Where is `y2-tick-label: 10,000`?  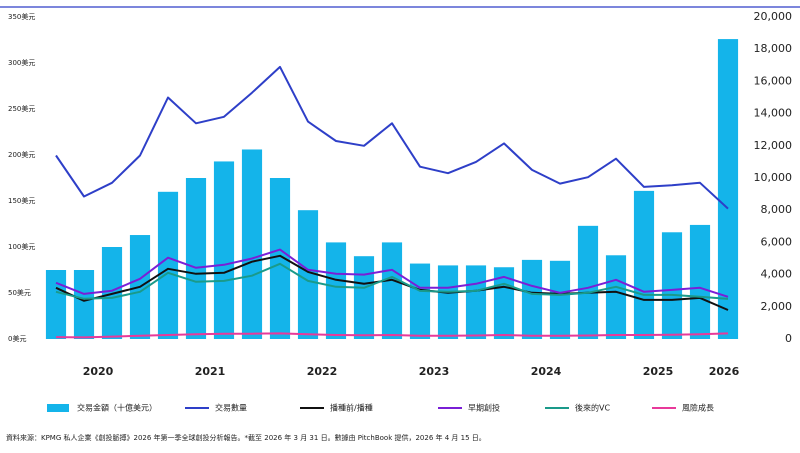 y2-tick-label: 10,000 is located at coordinates (773, 177).